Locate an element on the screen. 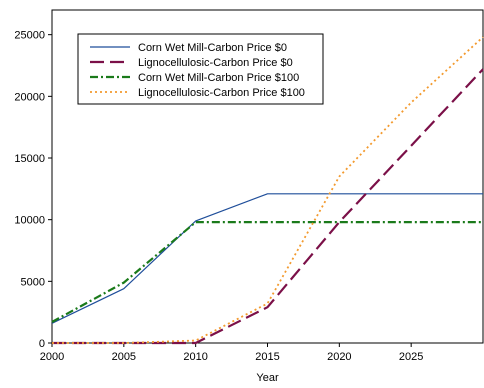 This screenshot has height=388, width=484. legend-box is located at coordinates (200, 69).